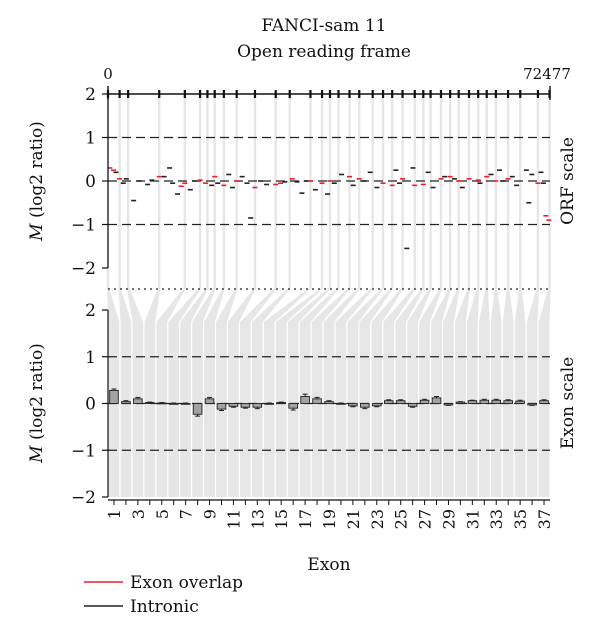 This screenshot has height=640, width=600. I want to click on exon-bars, so click(329, 402).